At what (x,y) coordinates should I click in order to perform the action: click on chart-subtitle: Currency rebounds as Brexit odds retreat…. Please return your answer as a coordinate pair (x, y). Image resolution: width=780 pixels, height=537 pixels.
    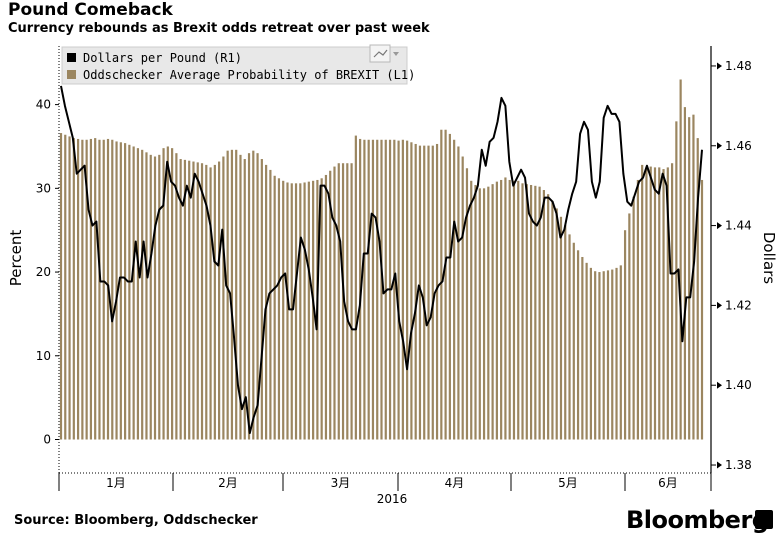
    Looking at the image, I should click on (219, 28).